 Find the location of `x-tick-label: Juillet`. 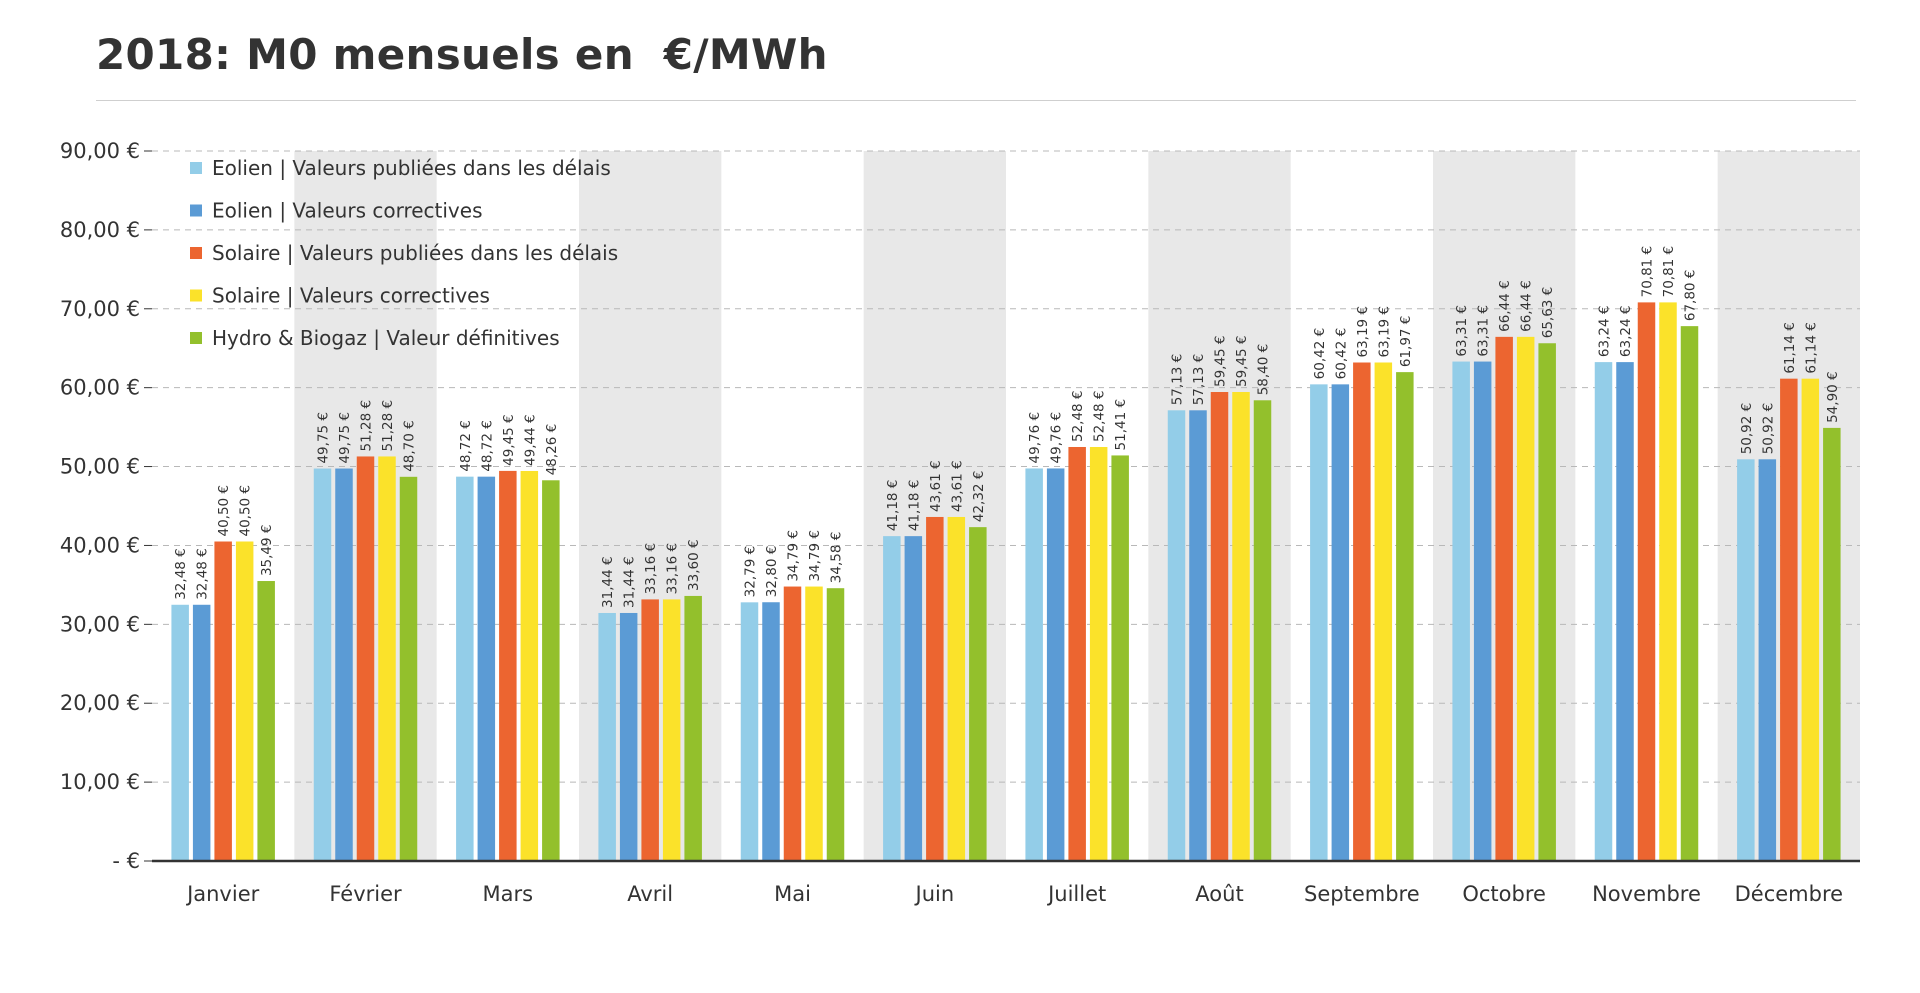

x-tick-label: Juillet is located at coordinates (1076, 894).